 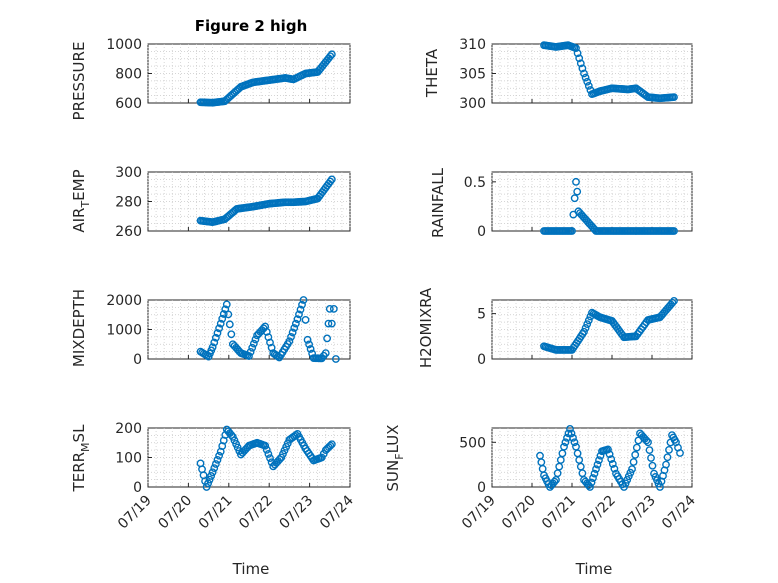 What do you see at coordinates (79, 81) in the screenshot?
I see `ylabel-pressure: PRESSURE` at bounding box center [79, 81].